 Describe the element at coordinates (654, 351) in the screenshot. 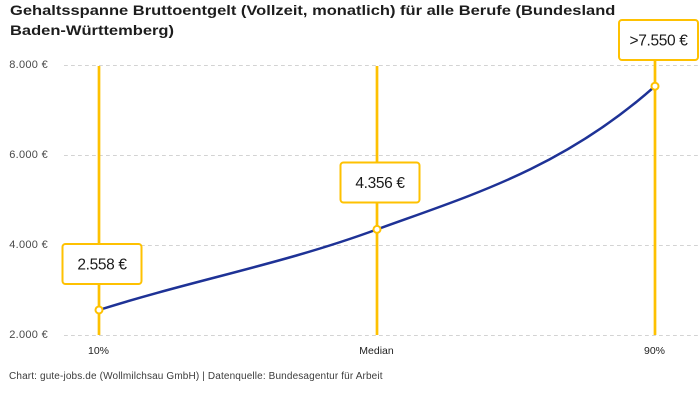

I see `svg-text: 90%` at that location.